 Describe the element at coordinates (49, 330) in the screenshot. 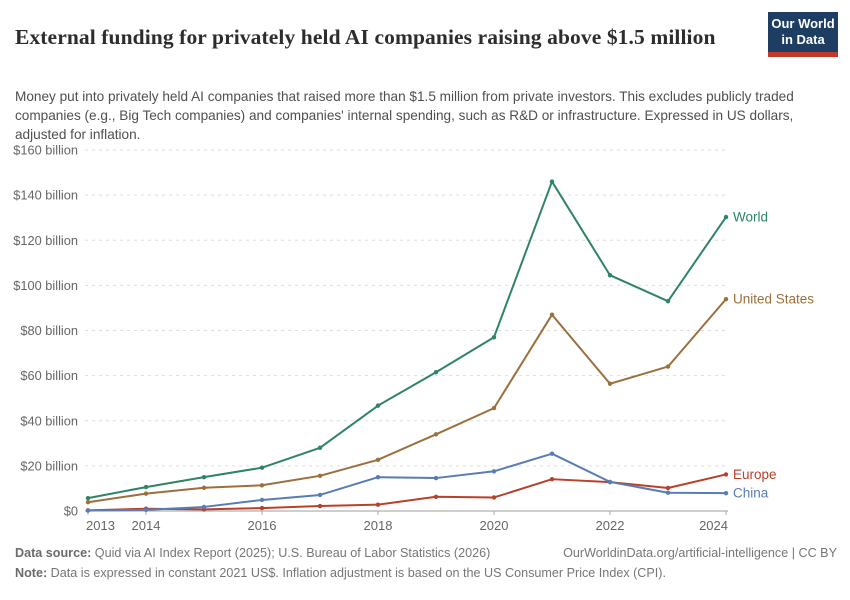

I see `y-tick-label: $80 billion` at that location.